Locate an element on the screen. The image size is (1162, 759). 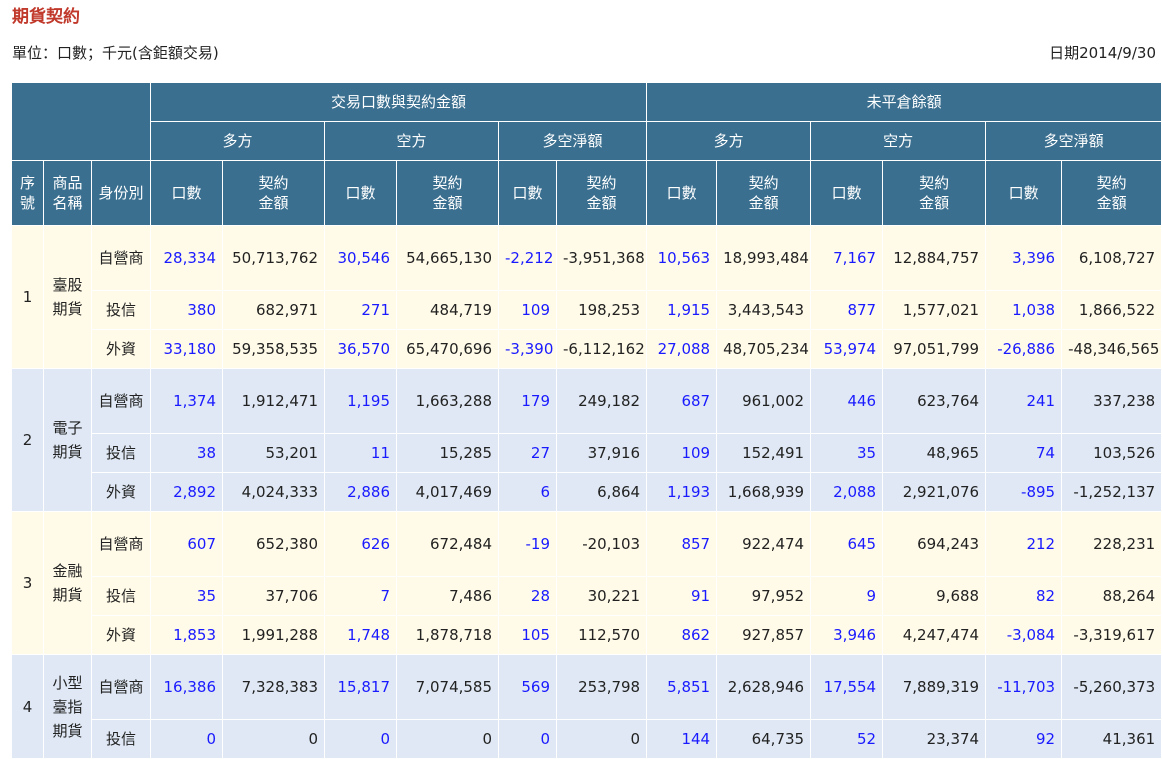
amount-value: 249,182 is located at coordinates (602, 401).